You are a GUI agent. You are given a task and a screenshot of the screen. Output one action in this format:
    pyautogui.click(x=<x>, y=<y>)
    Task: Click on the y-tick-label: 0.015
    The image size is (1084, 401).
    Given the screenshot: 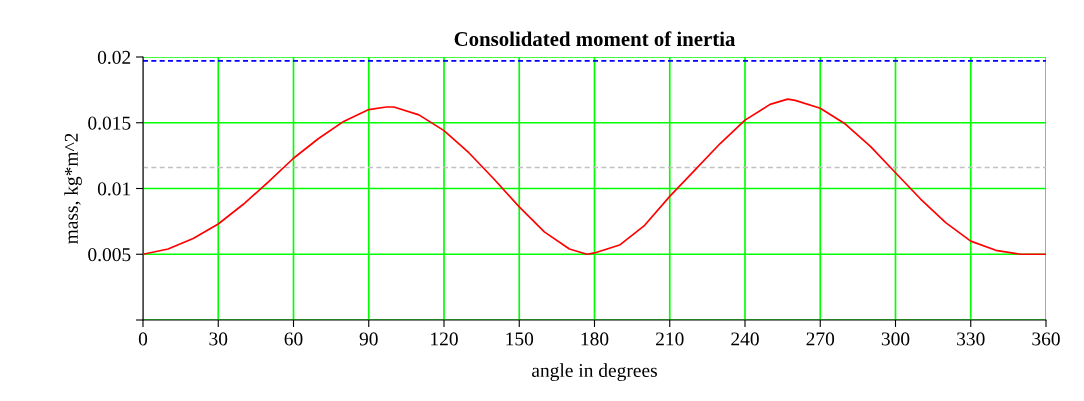 What is the action you would take?
    pyautogui.click(x=109, y=123)
    